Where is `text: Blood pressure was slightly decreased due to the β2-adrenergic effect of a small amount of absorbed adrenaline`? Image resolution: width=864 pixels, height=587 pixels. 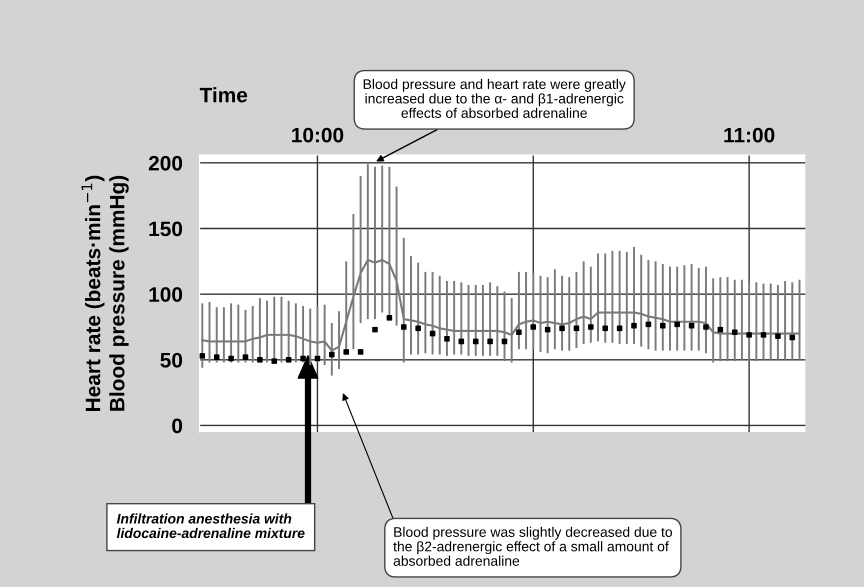
text: Blood pressure was slightly decreased due to the β2-adrenergic effect of a small amount of absorbed adrenaline is located at coordinates (532, 546).